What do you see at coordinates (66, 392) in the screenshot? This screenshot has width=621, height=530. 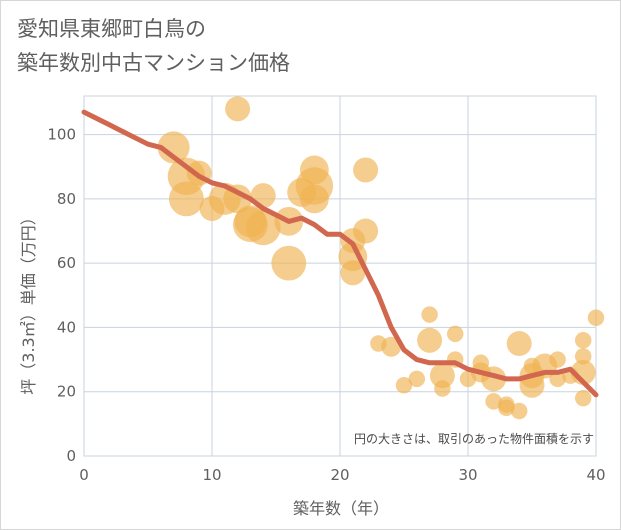 I see `y-tick-label: 20` at bounding box center [66, 392].